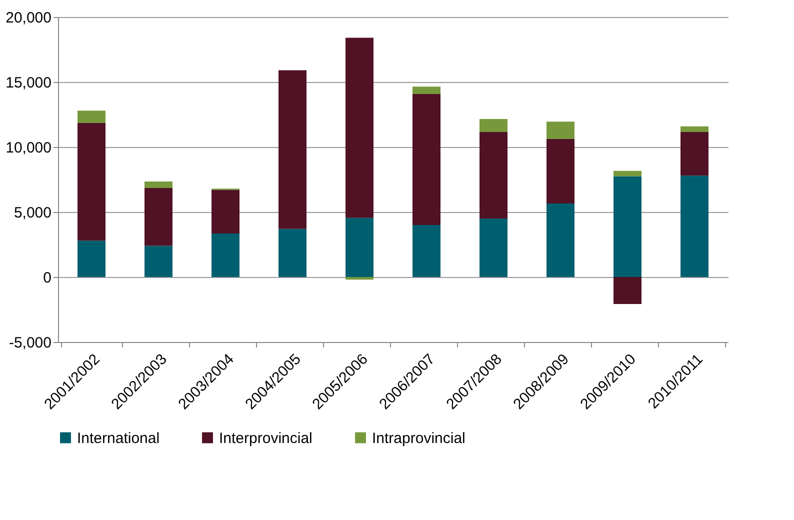 This screenshot has height=520, width=794. Describe the element at coordinates (29, 83) in the screenshot. I see `y-tick-label: 15,000` at that location.